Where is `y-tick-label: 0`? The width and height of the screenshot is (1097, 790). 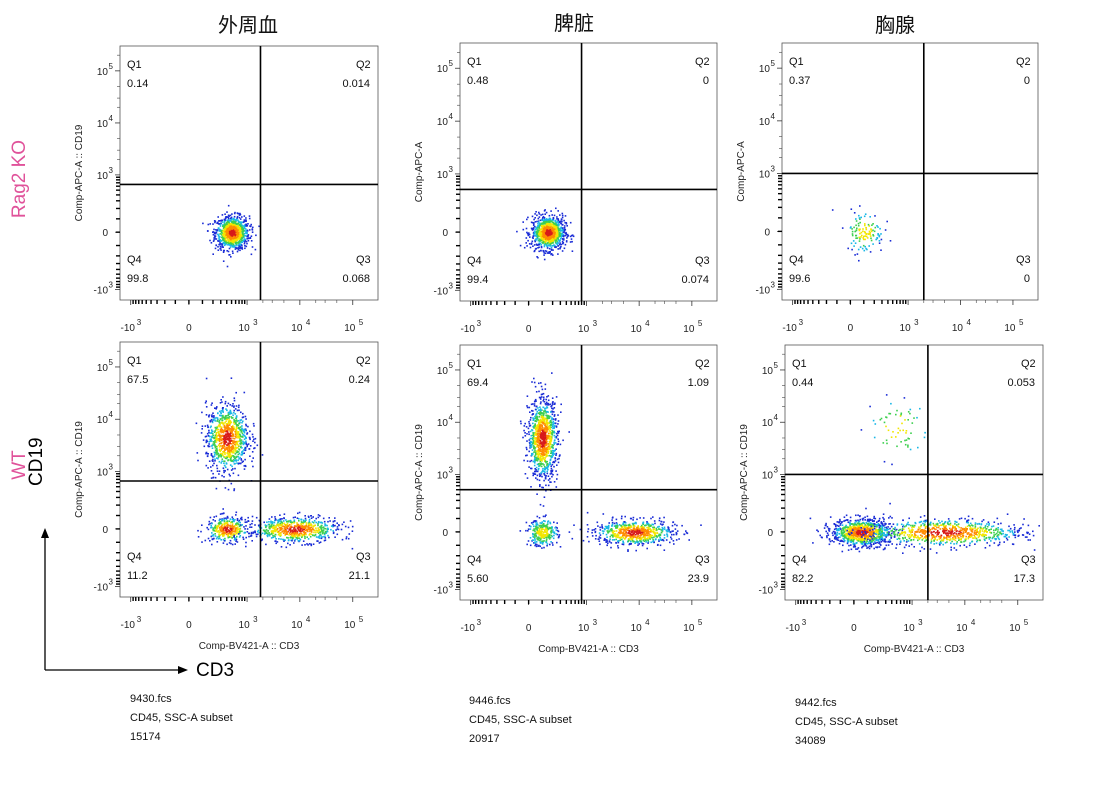
y-tick-label: 0 is located at coordinates (445, 233).